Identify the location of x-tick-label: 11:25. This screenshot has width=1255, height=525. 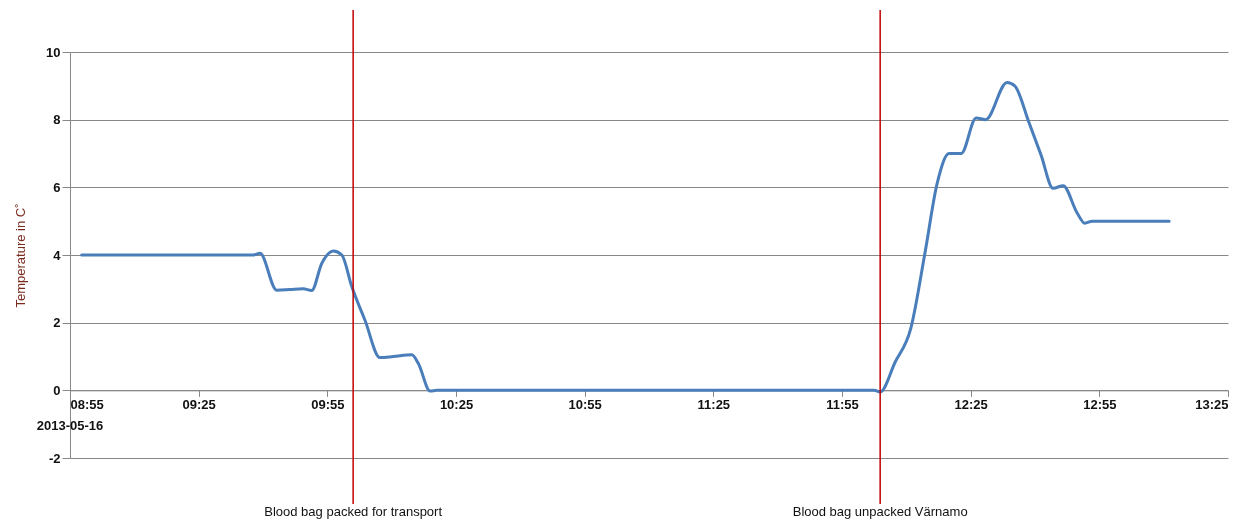
(714, 404).